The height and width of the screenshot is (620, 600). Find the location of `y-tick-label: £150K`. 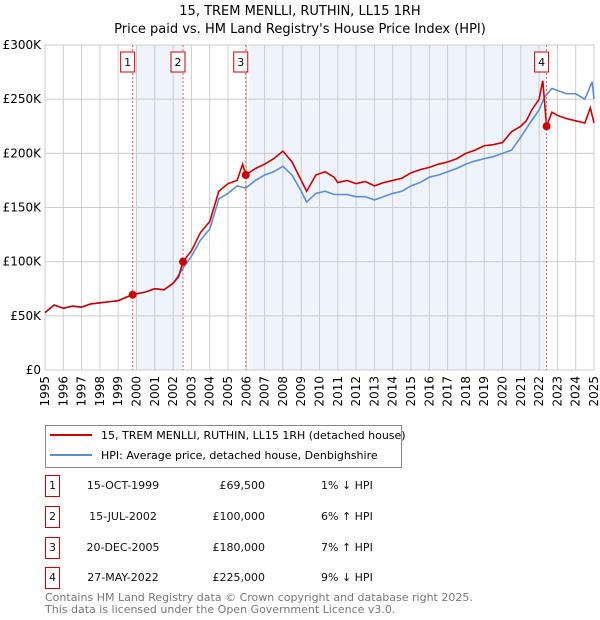

y-tick-label: £150K is located at coordinates (23, 208).